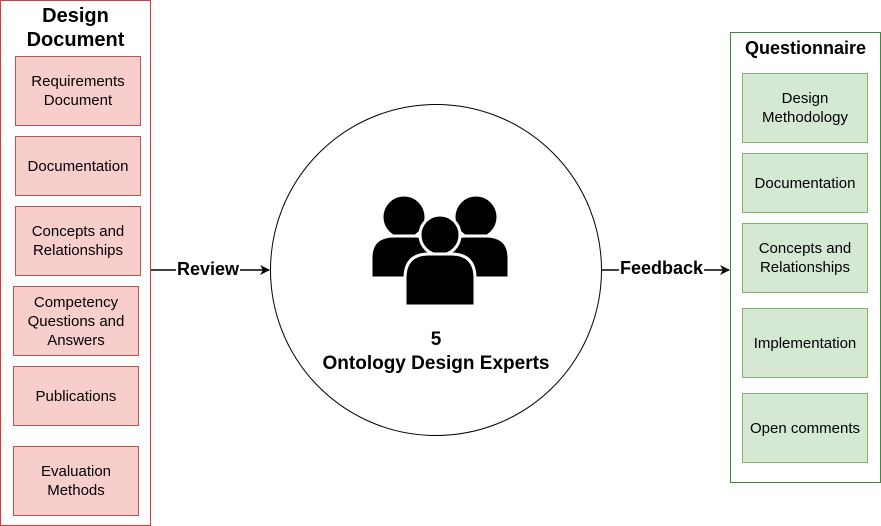  Describe the element at coordinates (805, 183) in the screenshot. I see `item-documentation-right: Documentation` at that location.